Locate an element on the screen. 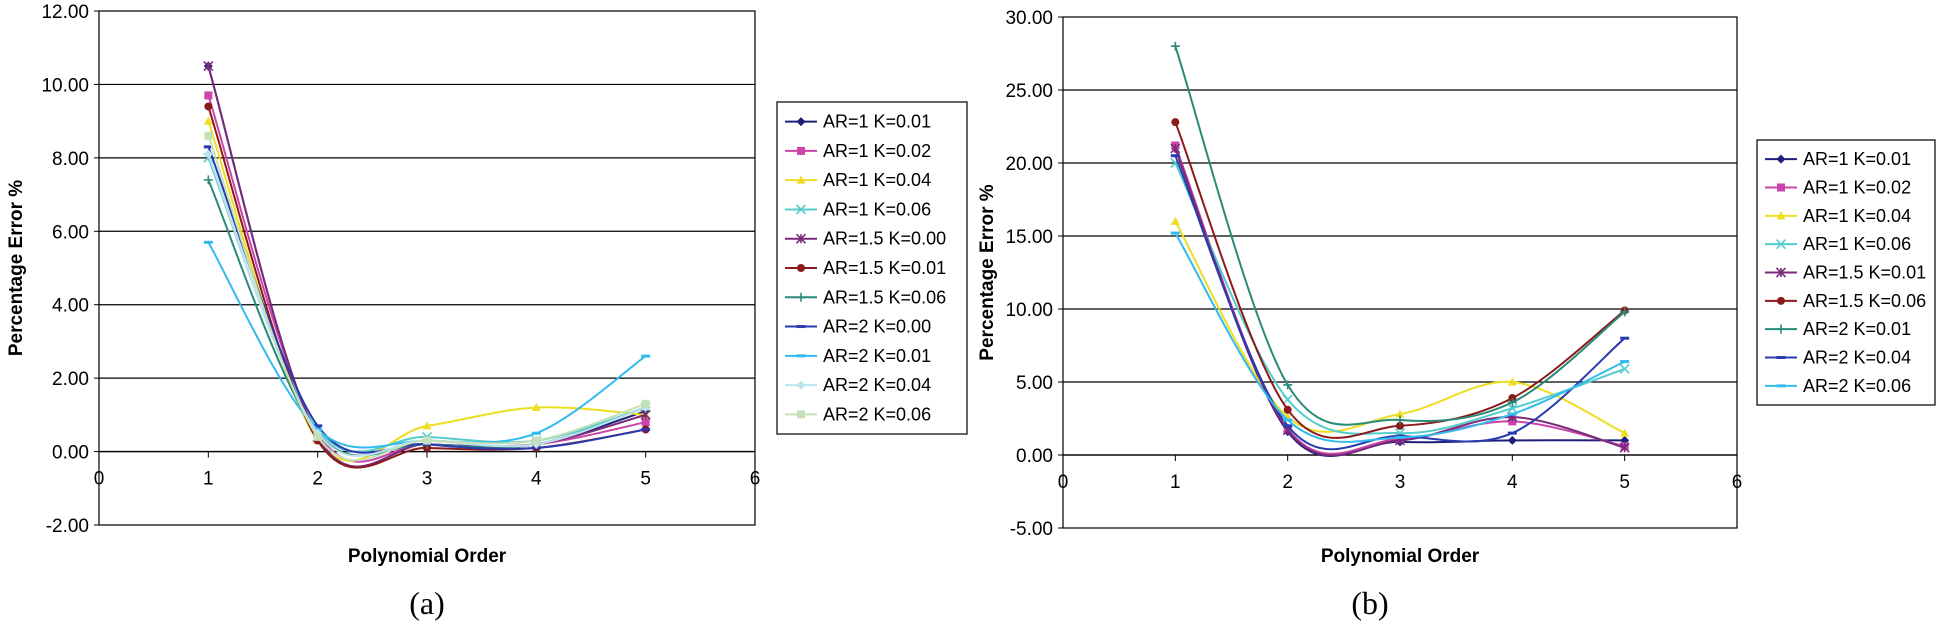  x-tick-label: 0 is located at coordinates (99, 479).